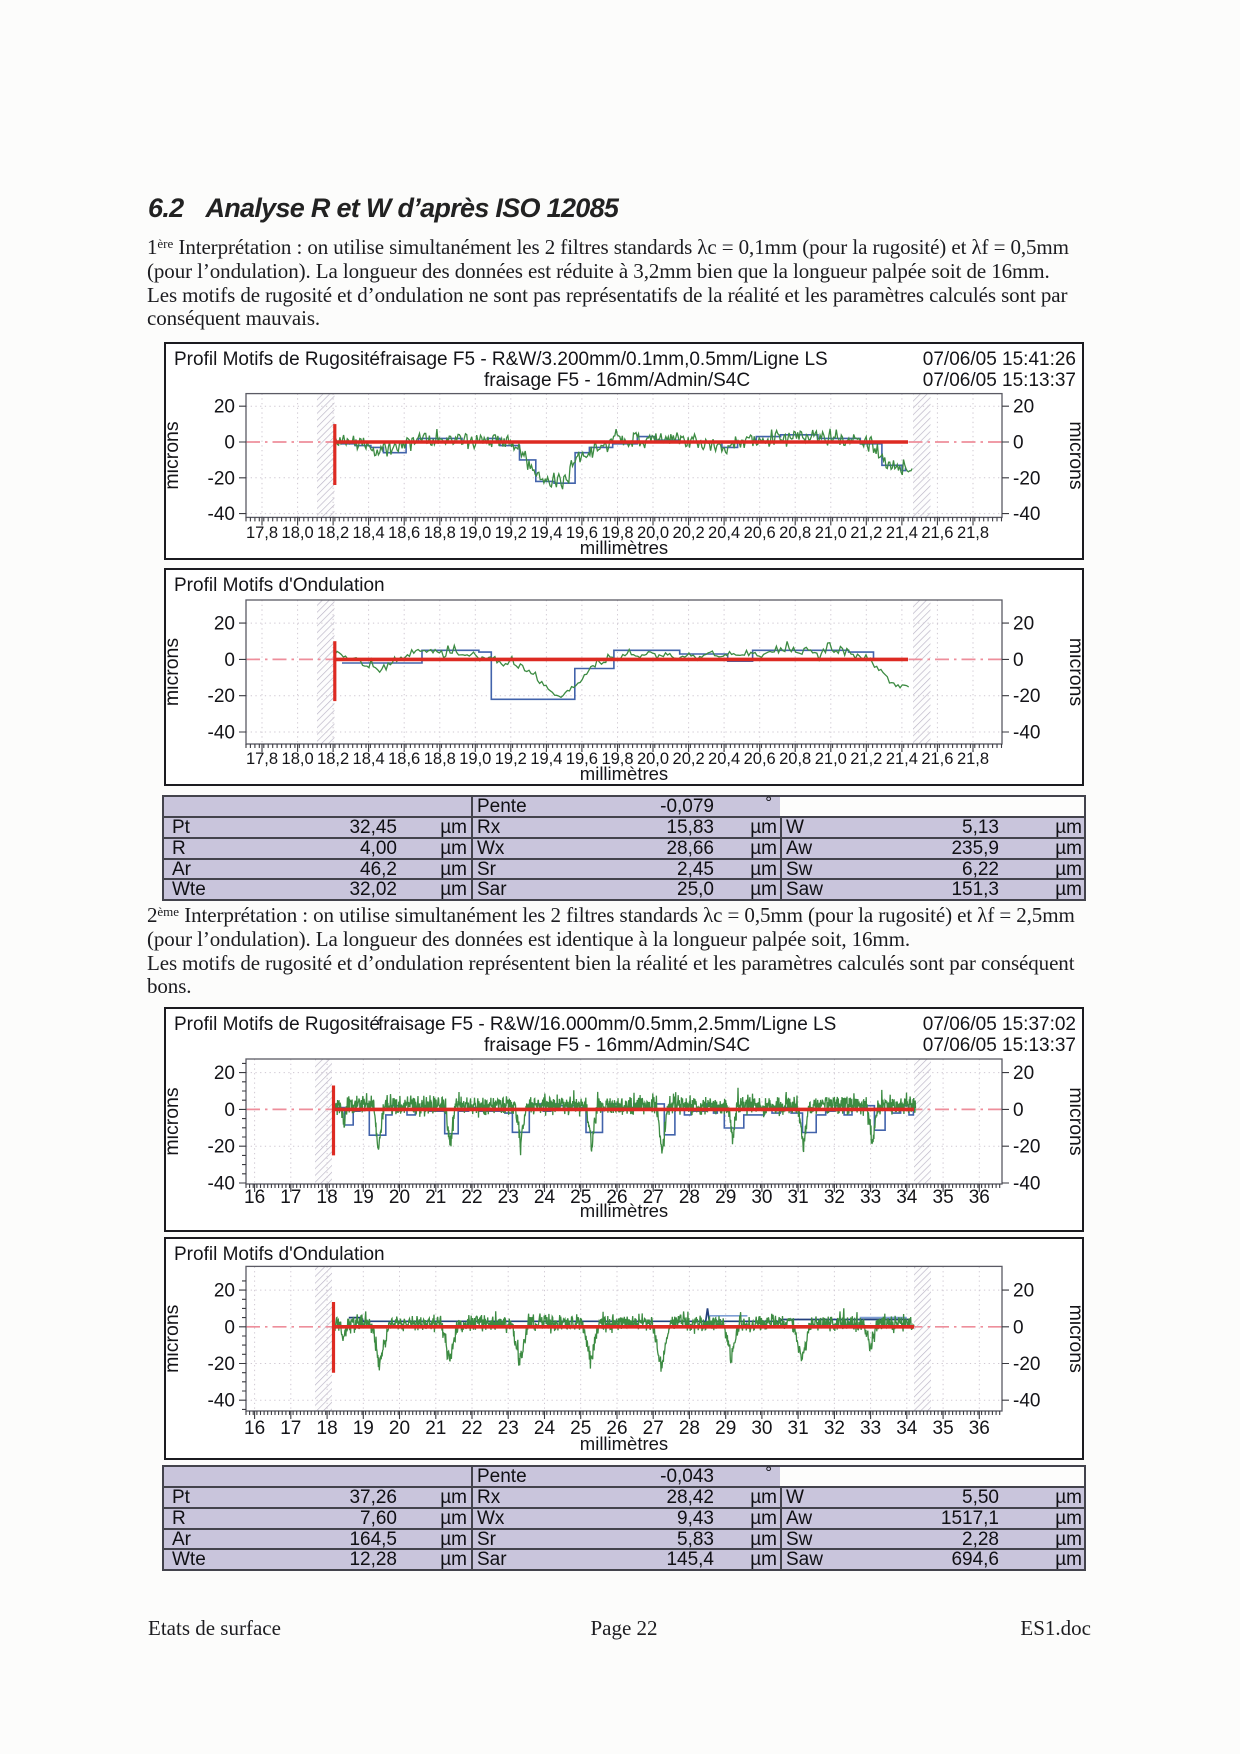  What do you see at coordinates (546, 759) in the screenshot?
I see `svg-text: 19,4` at bounding box center [546, 759].